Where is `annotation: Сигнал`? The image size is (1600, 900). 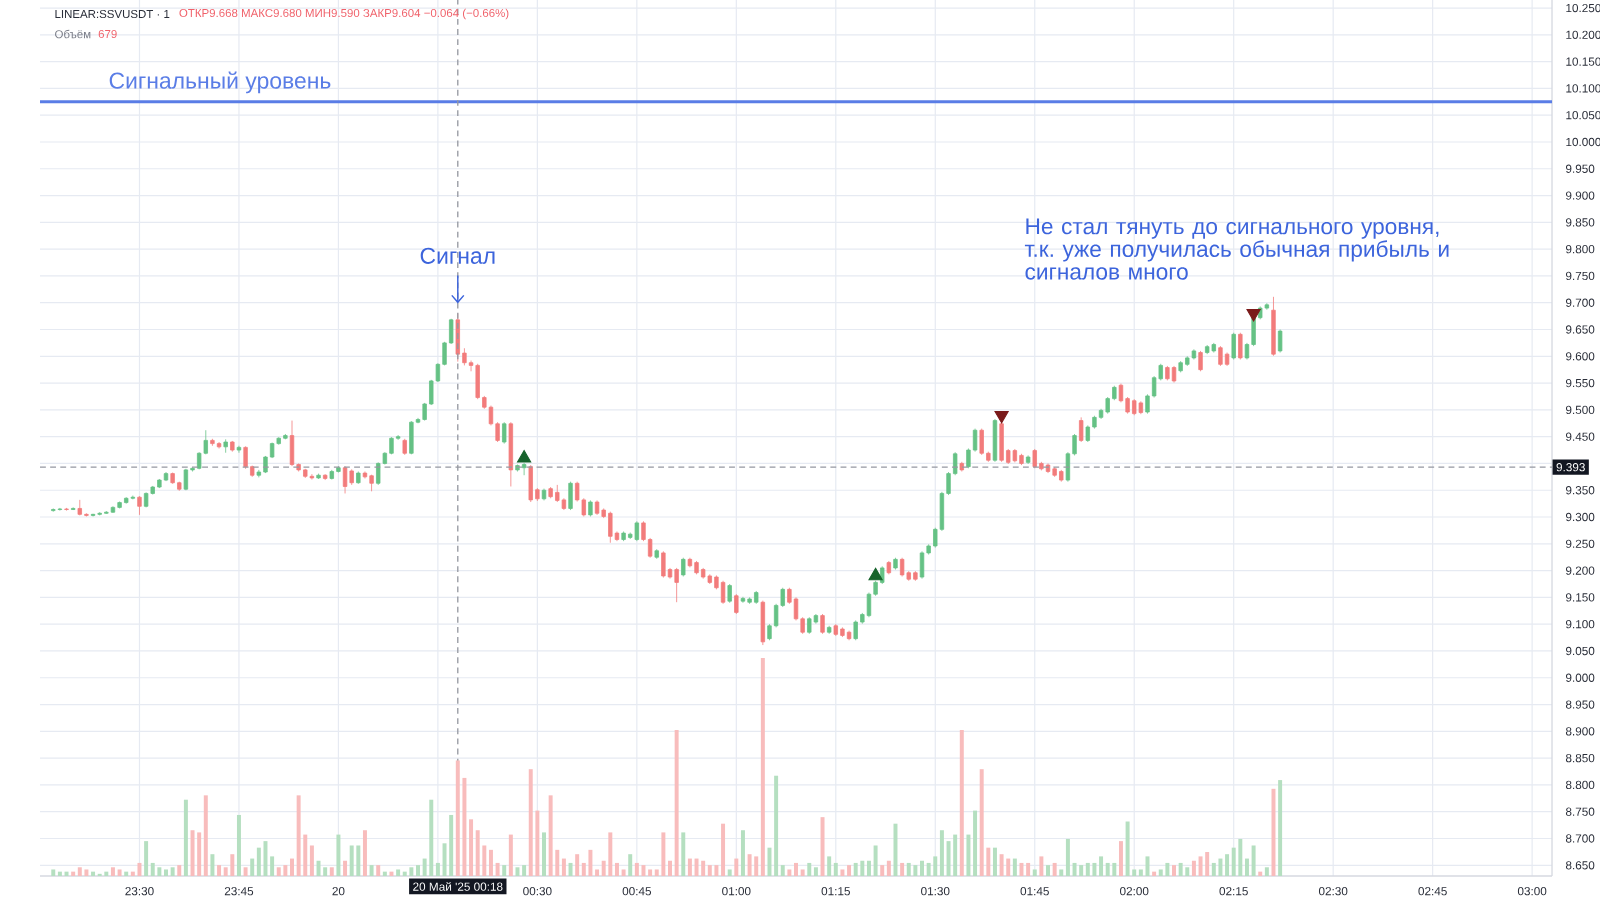
annotation: Сигнал is located at coordinates (457, 255).